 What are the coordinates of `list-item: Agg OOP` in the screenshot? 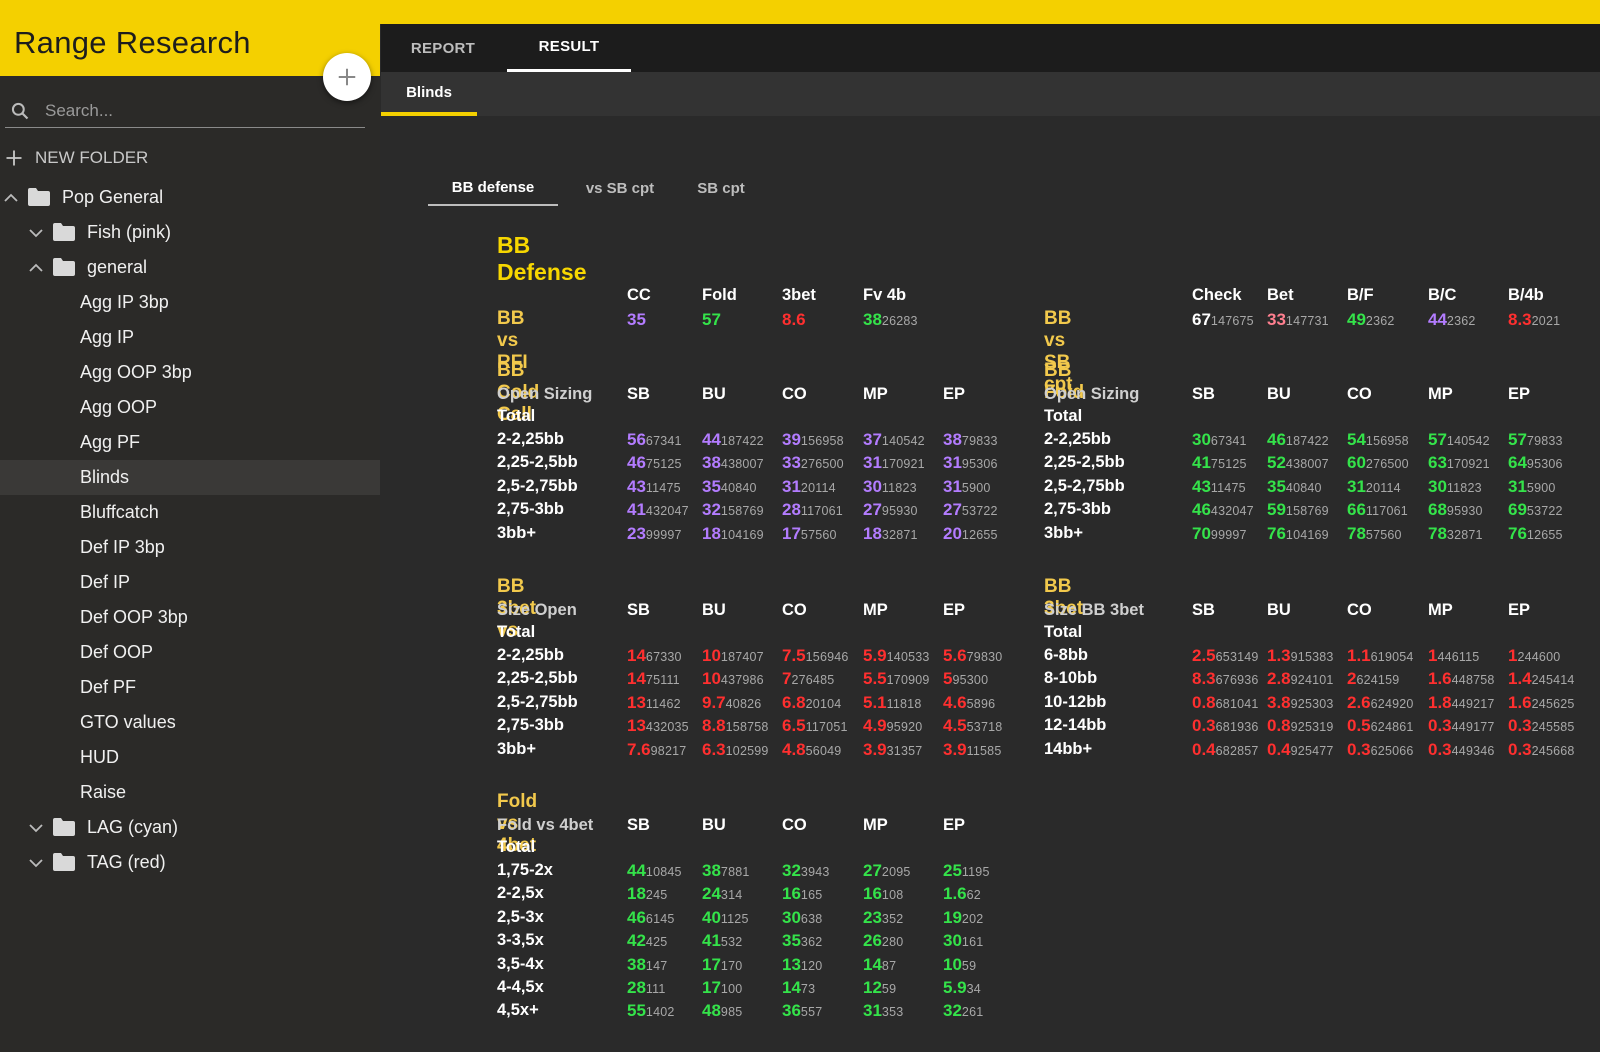 It's located at (190, 407).